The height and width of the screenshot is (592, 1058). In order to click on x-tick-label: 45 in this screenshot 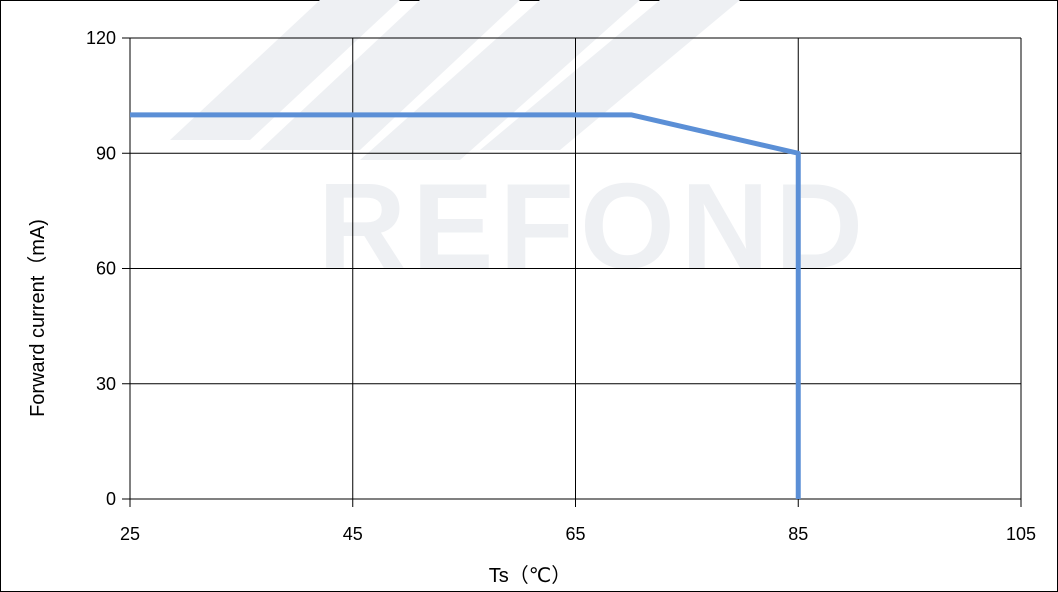, I will do `click(353, 534)`.